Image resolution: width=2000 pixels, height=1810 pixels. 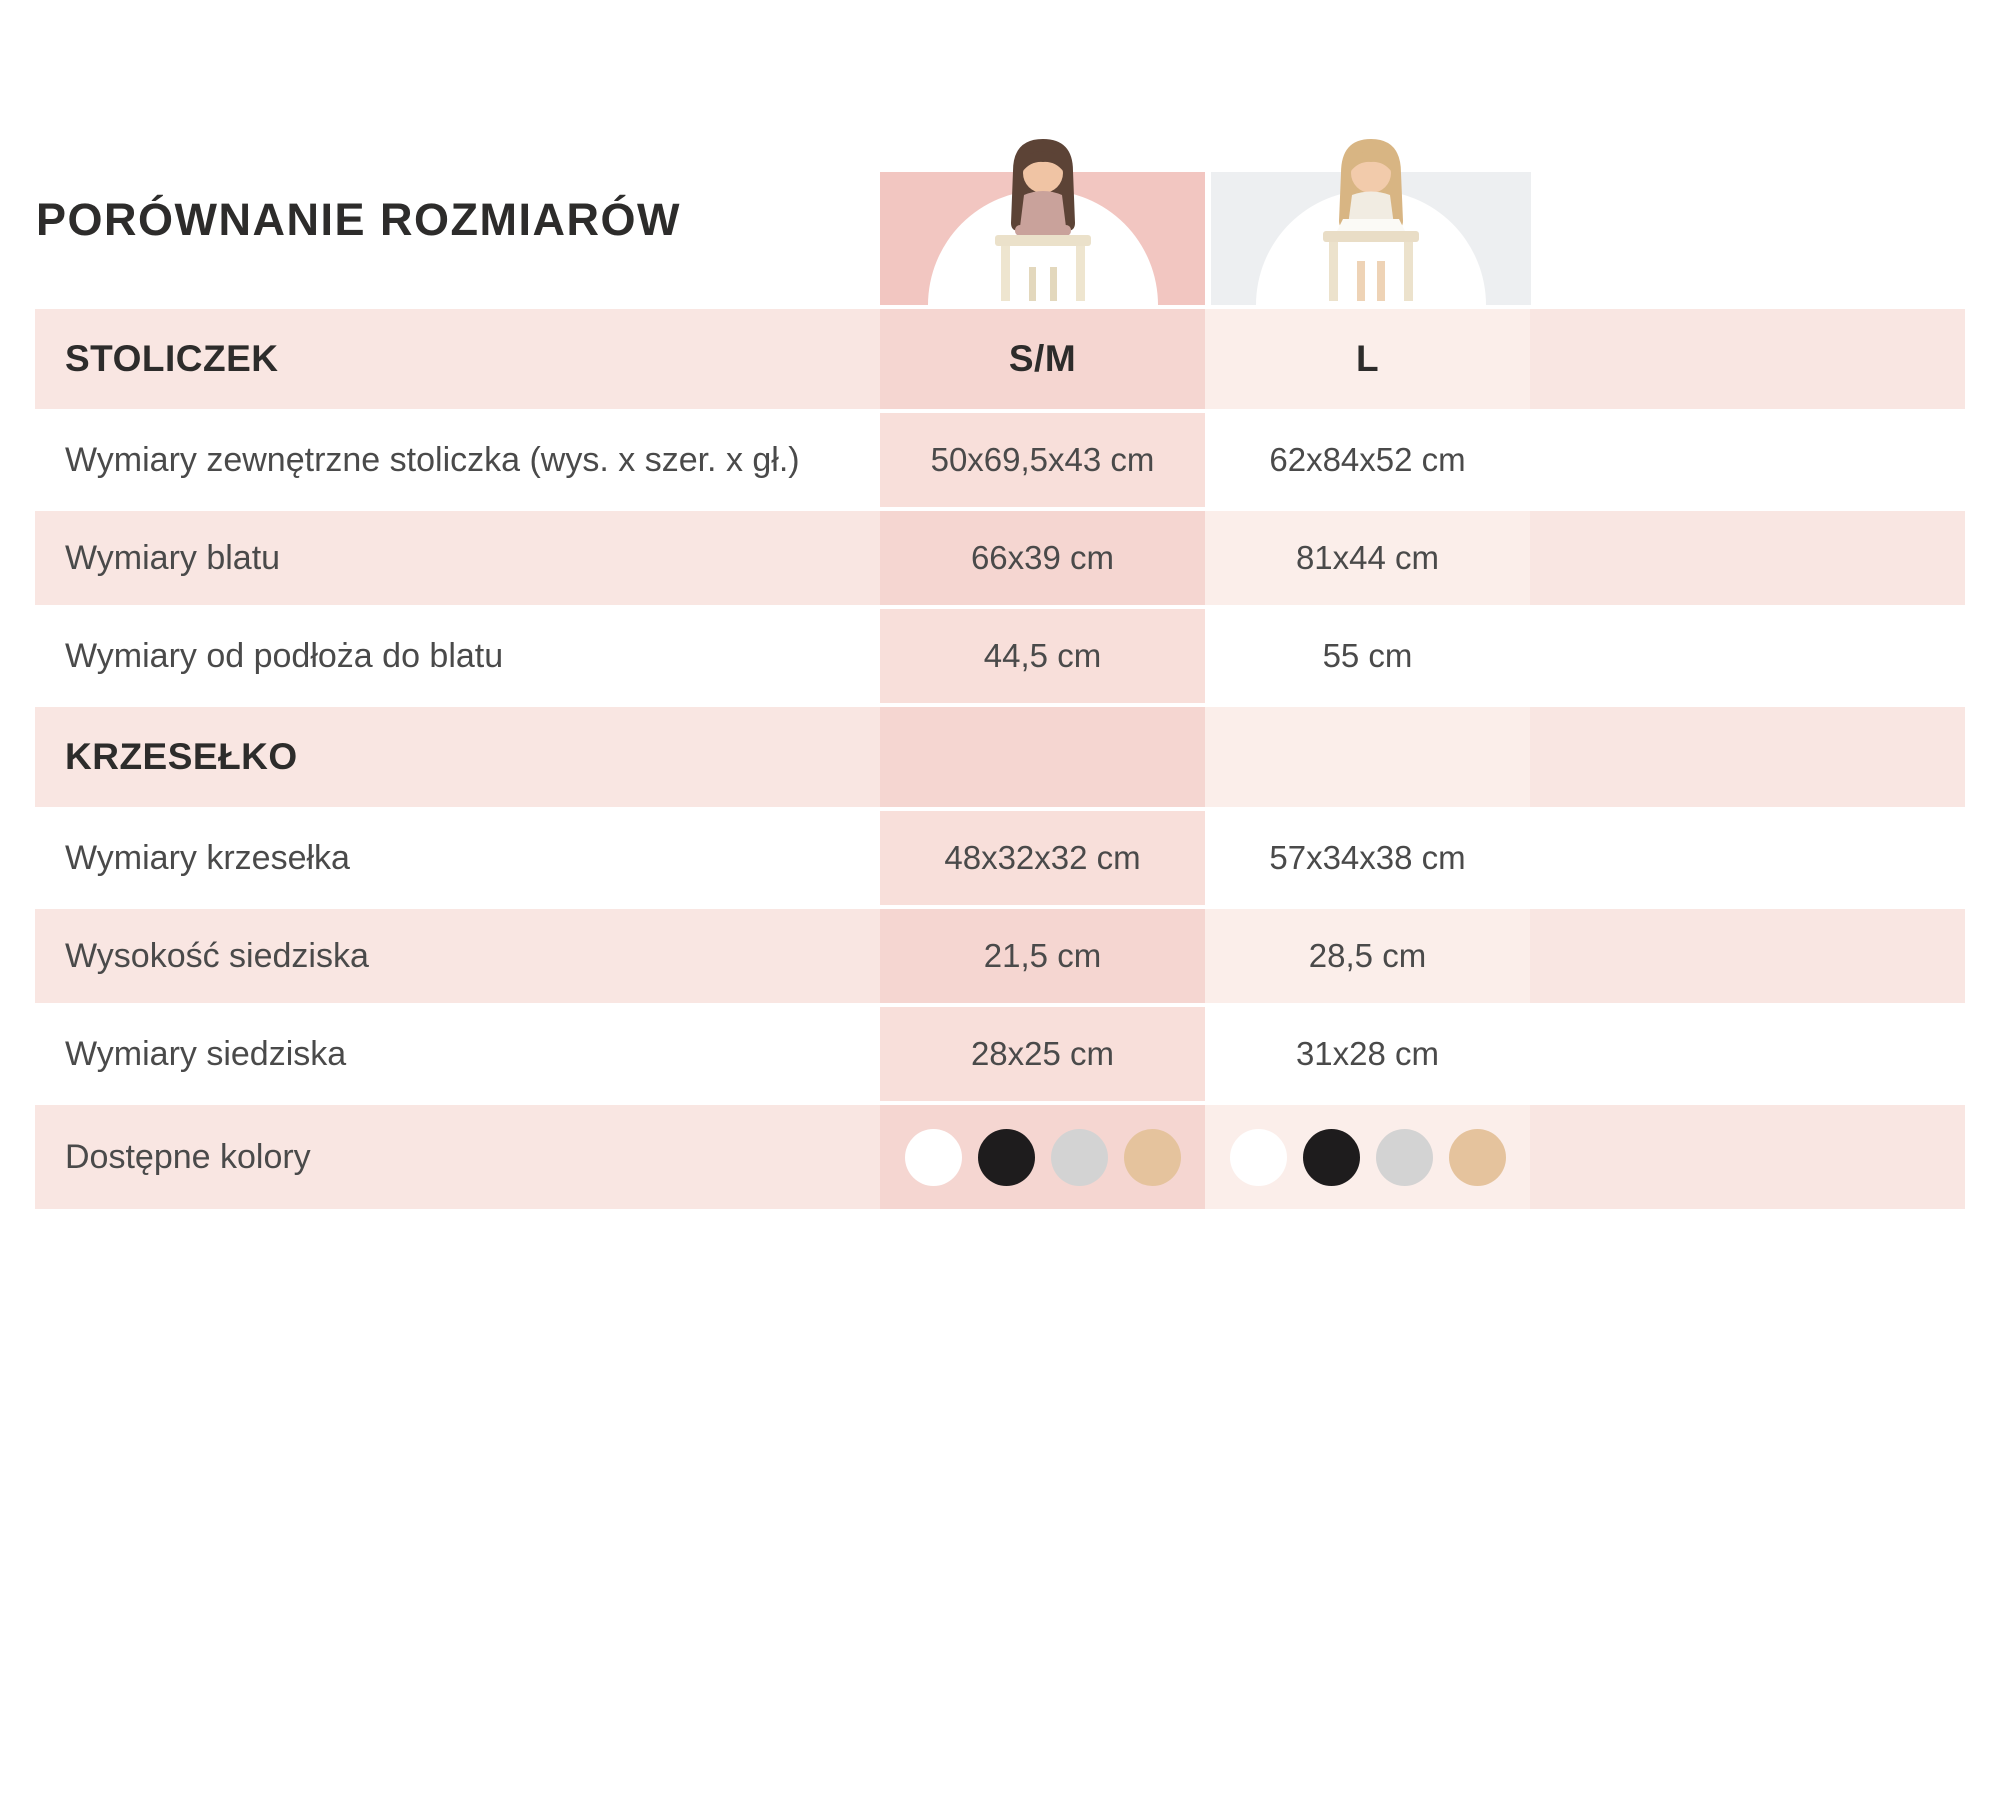 What do you see at coordinates (1042, 358) in the screenshot?
I see `column-header-sm: S/M` at bounding box center [1042, 358].